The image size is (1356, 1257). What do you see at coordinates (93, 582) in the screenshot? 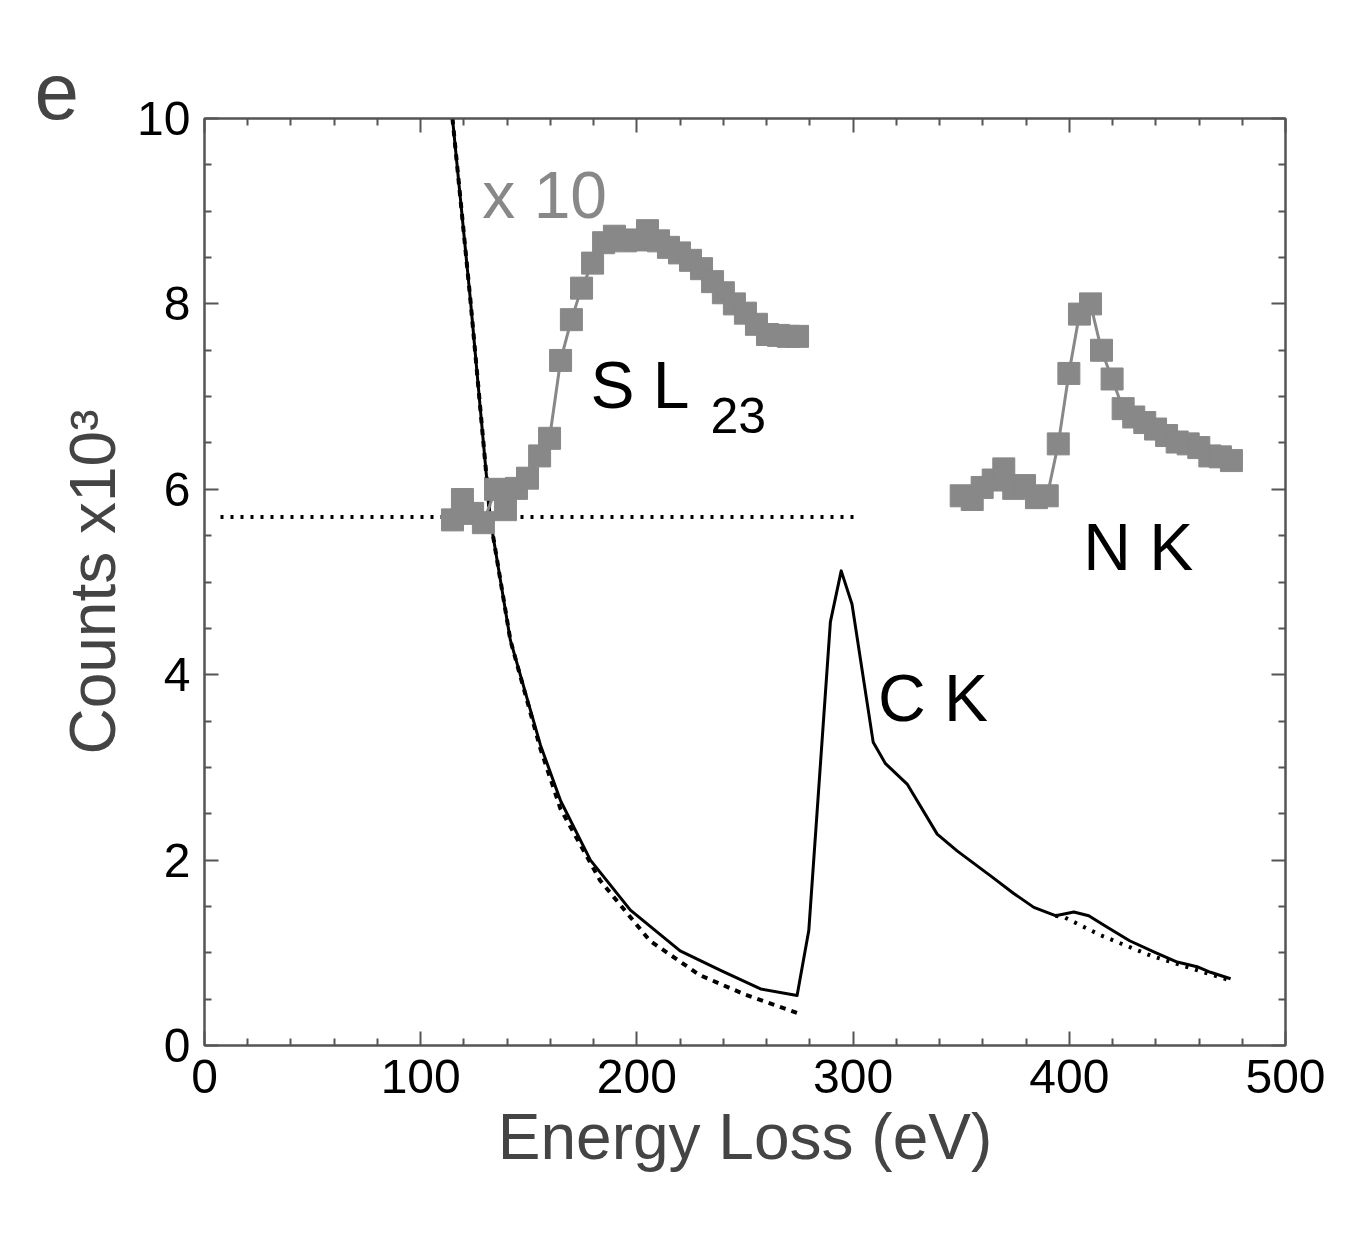
I see `y-axis-title: Counts x10³` at bounding box center [93, 582].